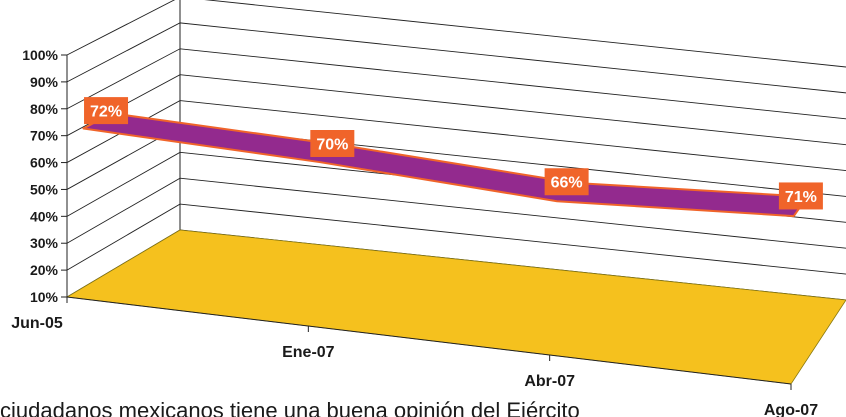 The height and width of the screenshot is (417, 846). I want to click on y-tick-label: 80%, so click(44, 109).